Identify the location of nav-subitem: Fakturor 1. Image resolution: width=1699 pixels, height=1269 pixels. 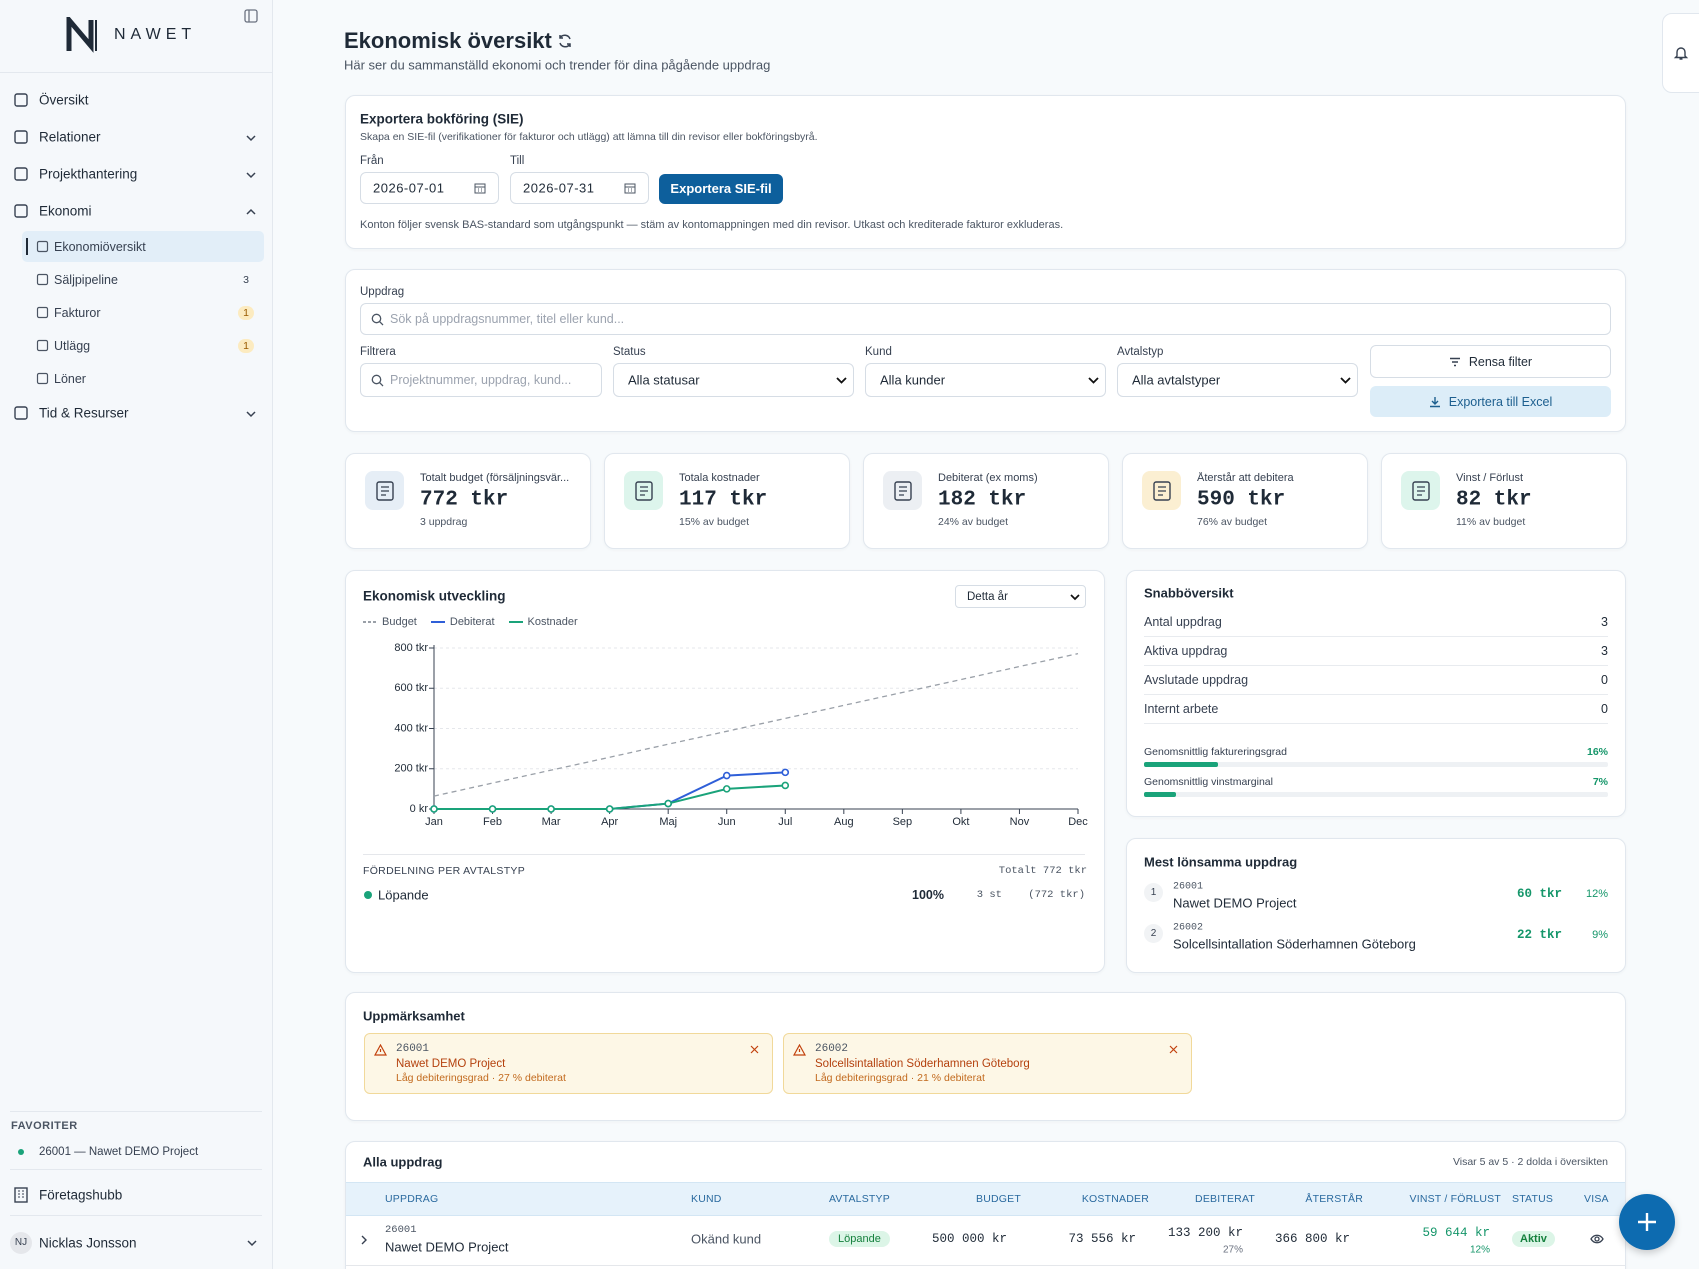
(136, 312).